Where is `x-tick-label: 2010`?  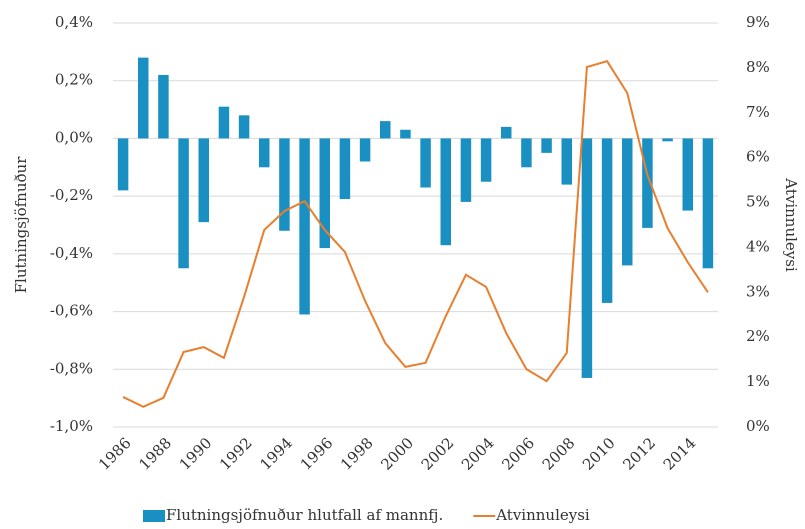 x-tick-label: 2010 is located at coordinates (599, 454).